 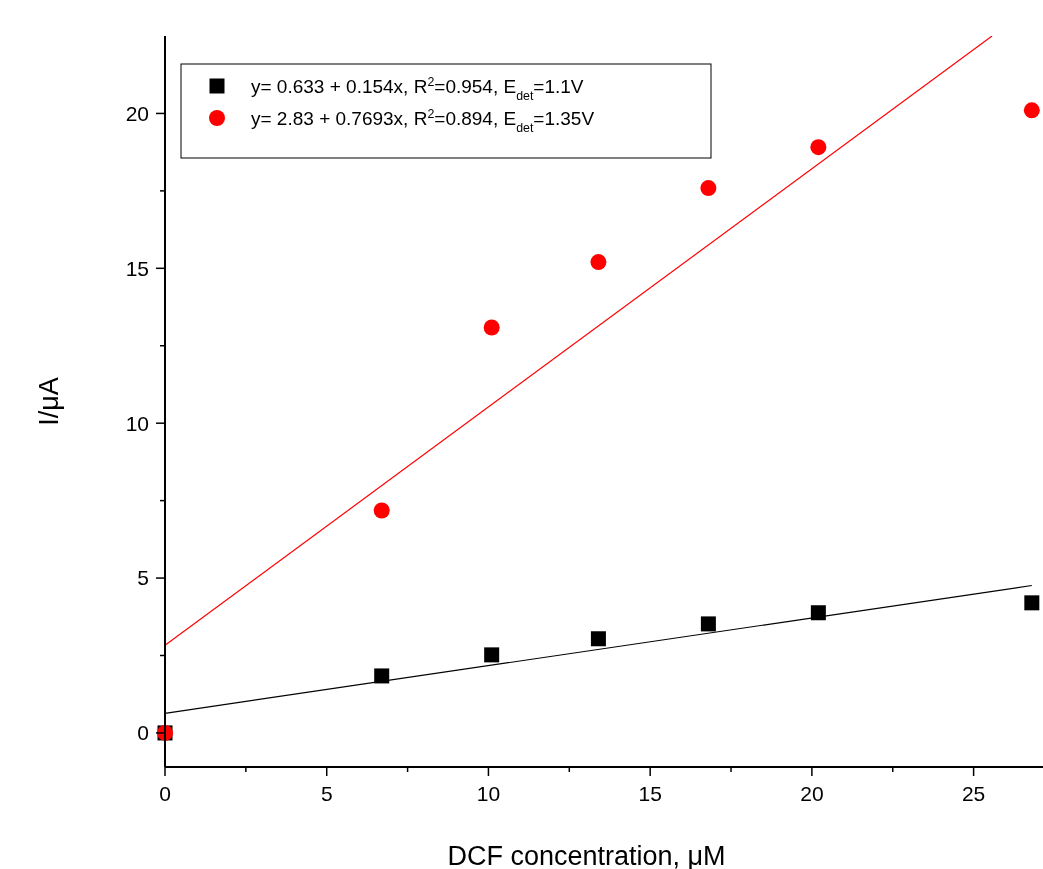 I want to click on y-tick-label: 10, so click(x=137, y=423).